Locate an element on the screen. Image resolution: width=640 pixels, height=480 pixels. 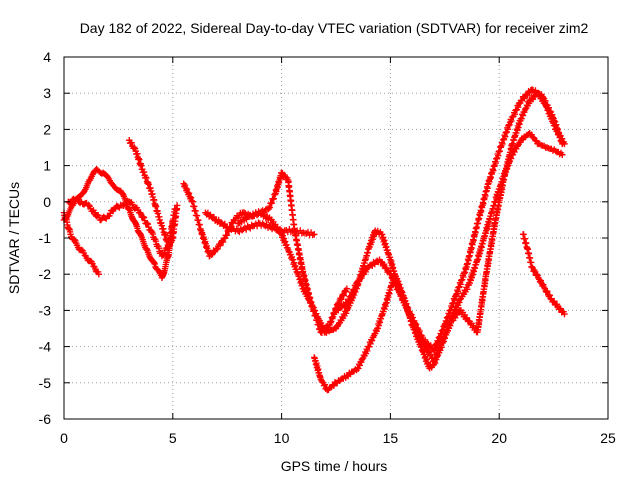
data-series-track-f is located at coordinates (260, 224).